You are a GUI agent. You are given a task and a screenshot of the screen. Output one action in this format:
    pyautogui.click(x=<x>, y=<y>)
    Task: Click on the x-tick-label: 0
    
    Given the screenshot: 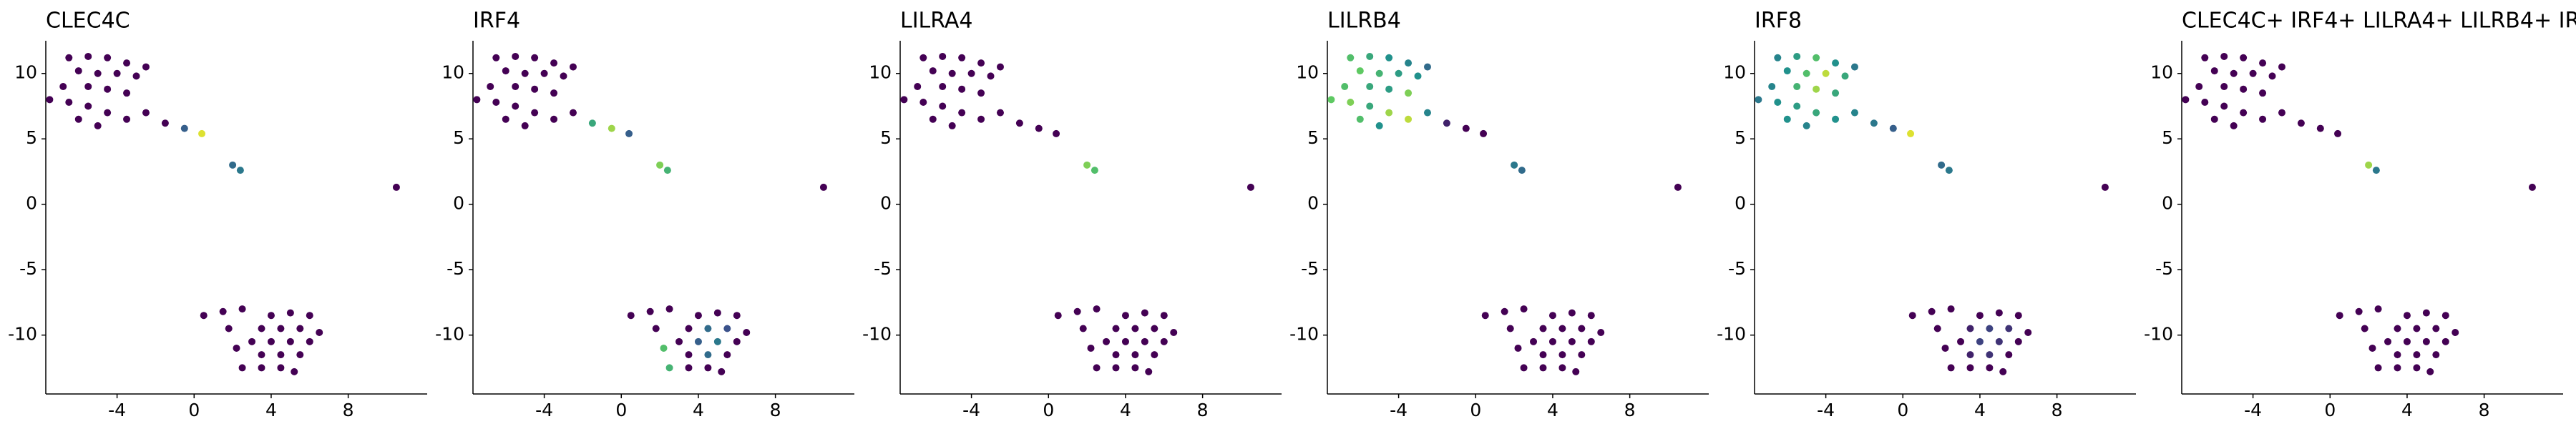 What is the action you would take?
    pyautogui.click(x=2330, y=410)
    